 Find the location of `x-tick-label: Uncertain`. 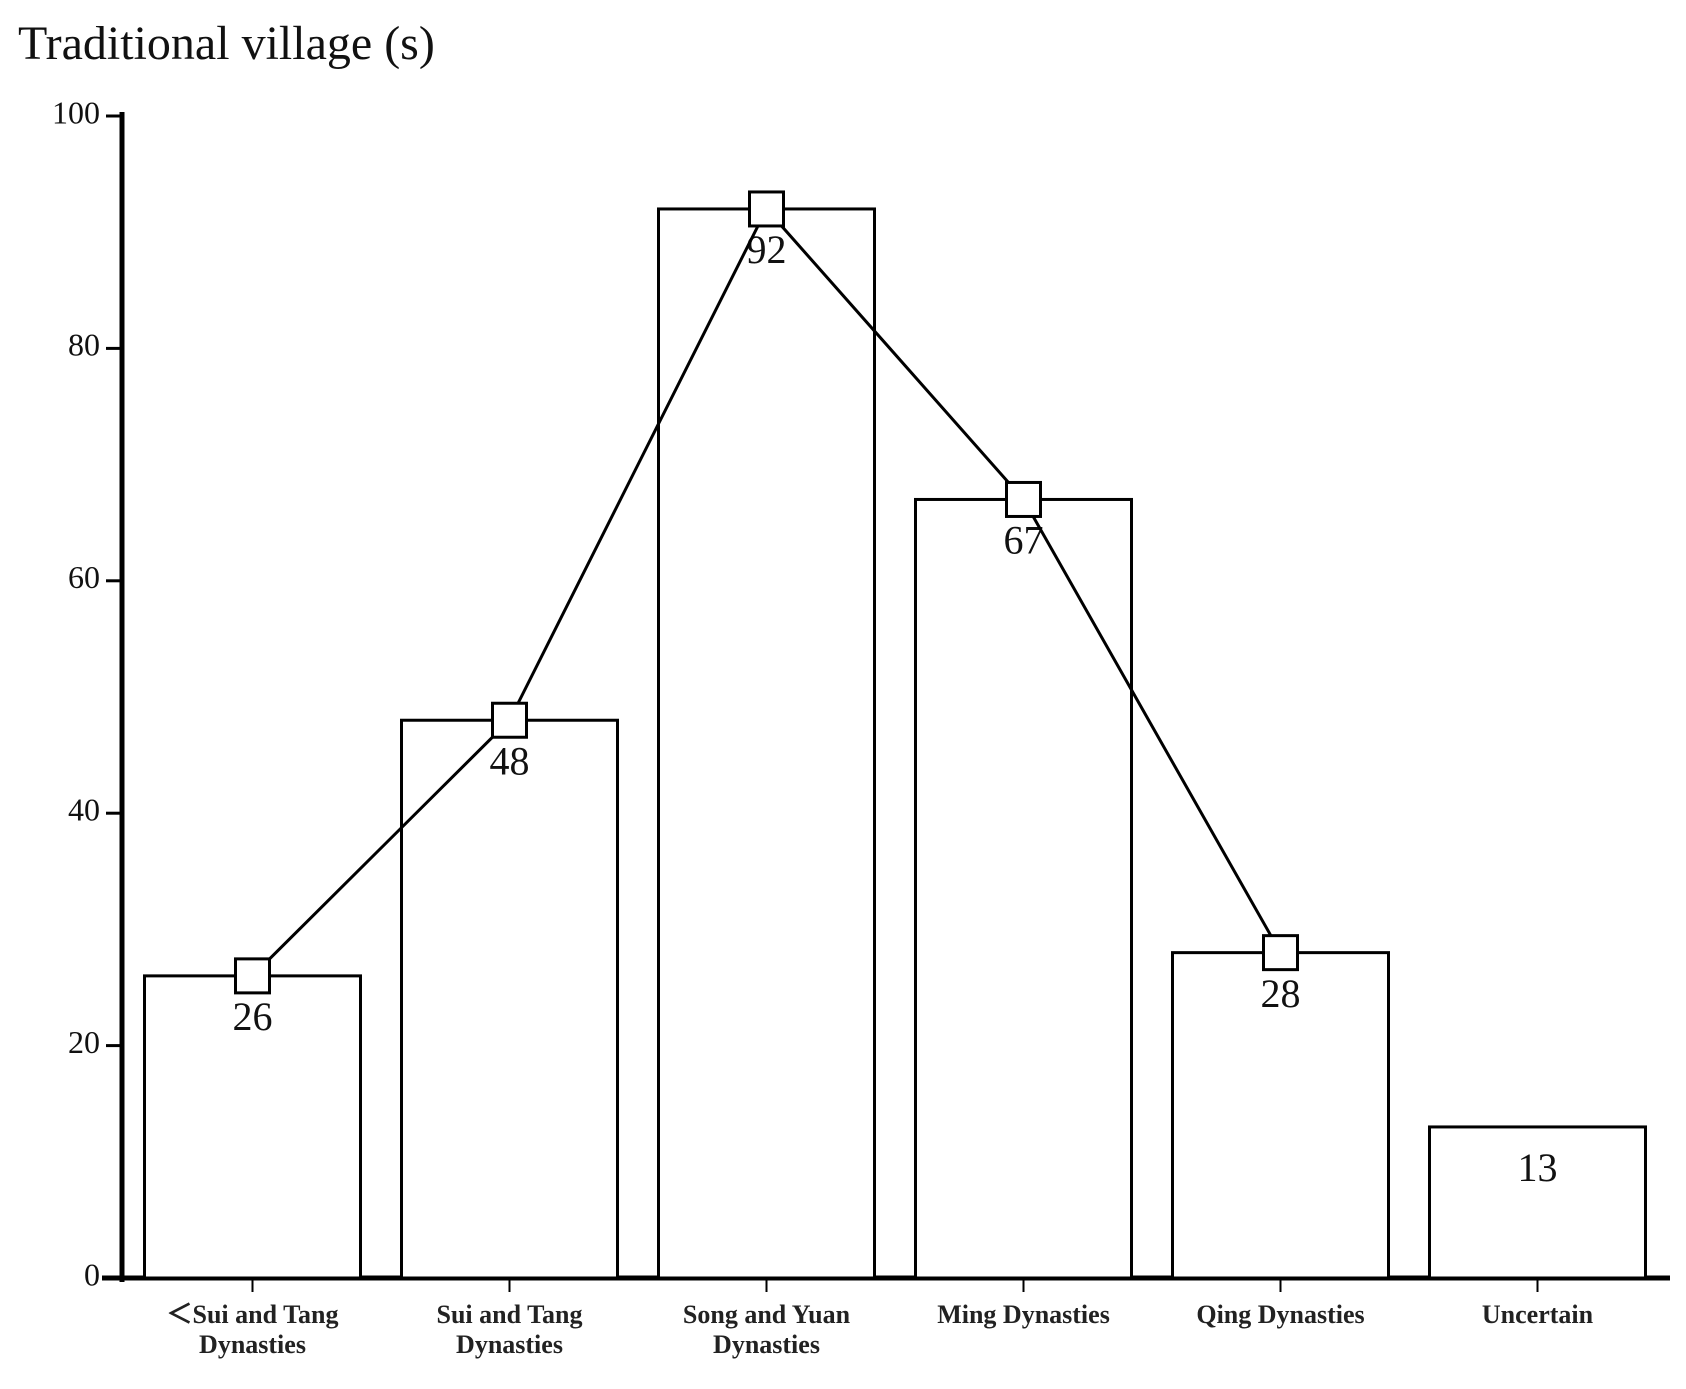

x-tick-label: Uncertain is located at coordinates (1537, 1314).